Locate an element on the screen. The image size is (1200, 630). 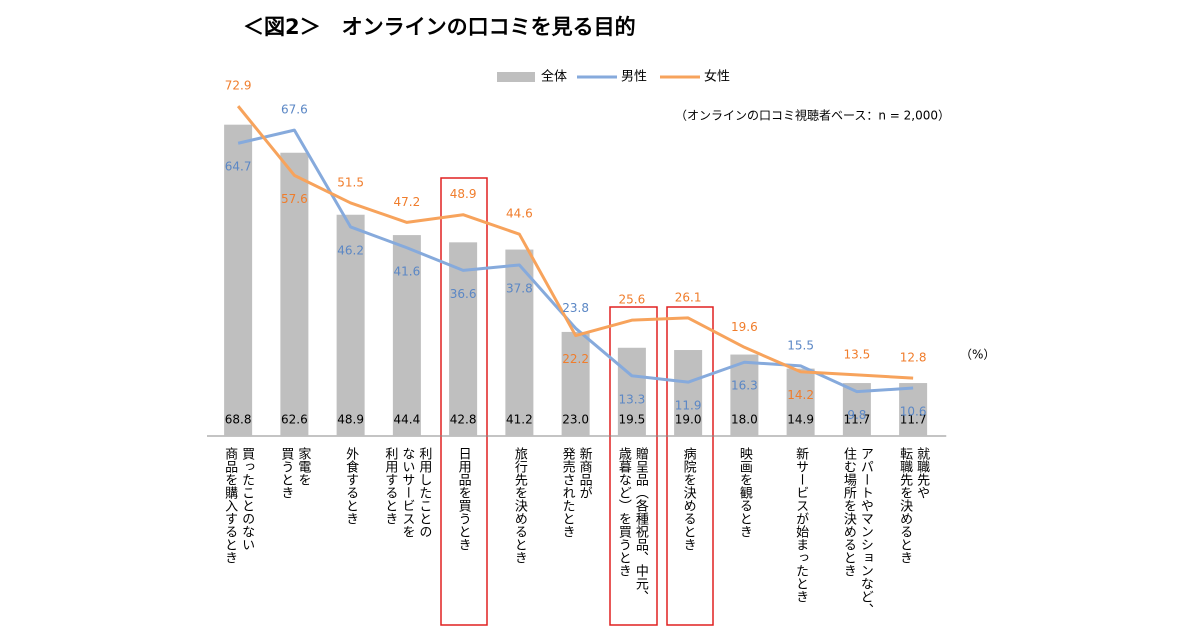
x-tick-label: 新サービスが始まったとき is located at coordinates (801, 525).